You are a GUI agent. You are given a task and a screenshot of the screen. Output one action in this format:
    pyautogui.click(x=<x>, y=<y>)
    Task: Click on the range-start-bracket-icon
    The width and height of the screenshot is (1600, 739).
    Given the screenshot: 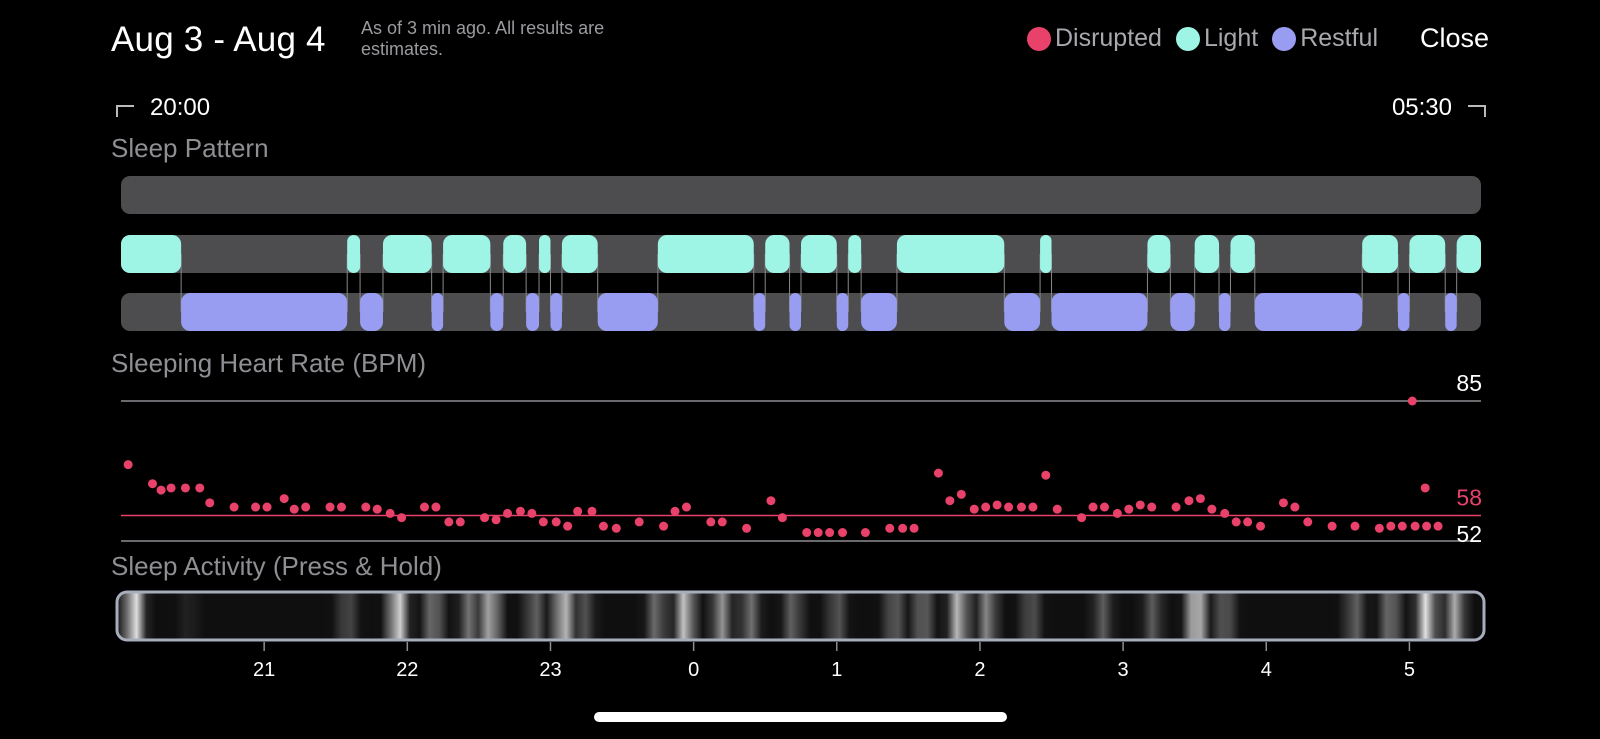 What is the action you would take?
    pyautogui.click(x=125, y=111)
    